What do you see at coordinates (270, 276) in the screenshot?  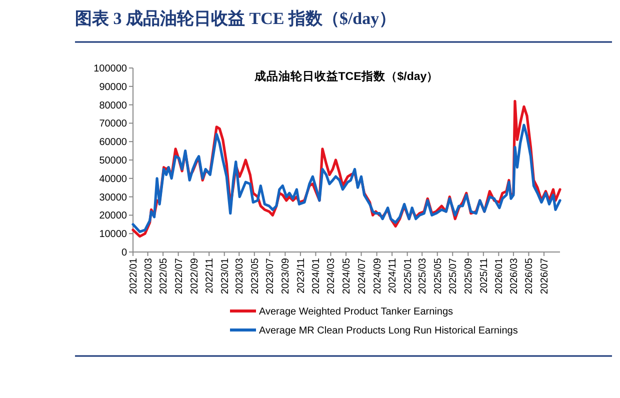 I see `x-tick-label: 2023/07` at bounding box center [270, 276].